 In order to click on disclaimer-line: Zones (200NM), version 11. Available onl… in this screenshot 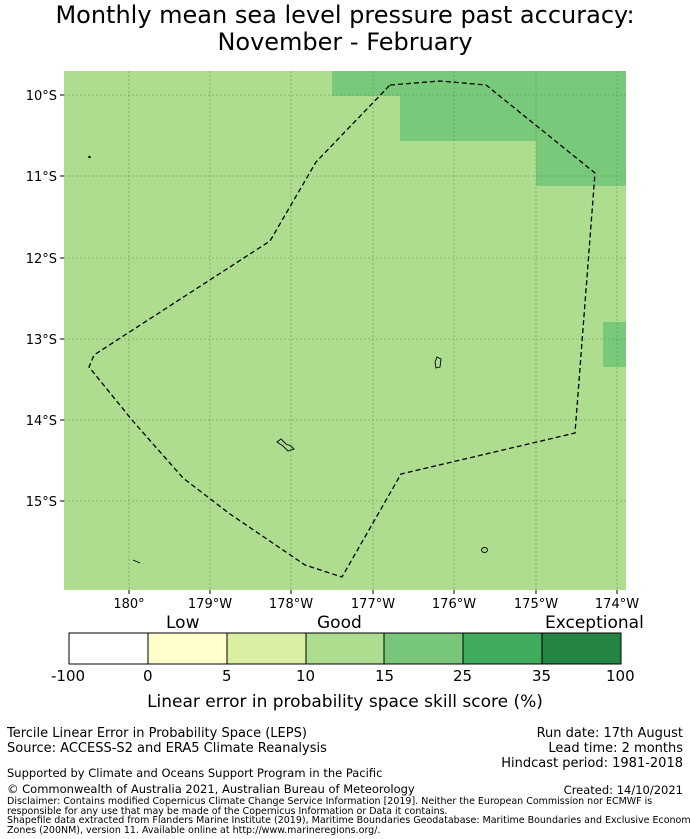, I will do `click(194, 830)`.